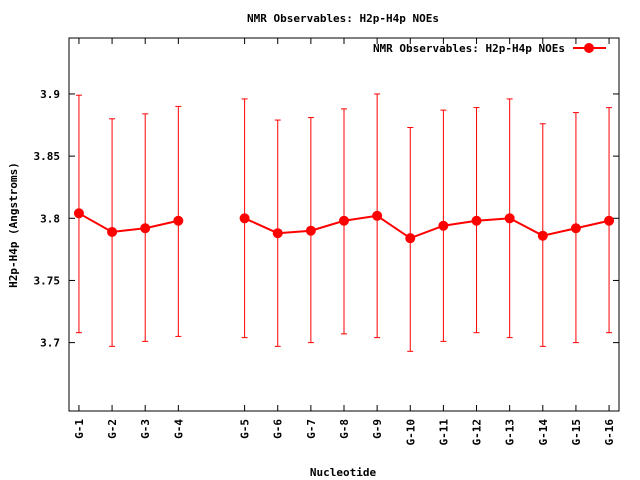  What do you see at coordinates (443, 432) in the screenshot?
I see `x-tick-label: G-11` at bounding box center [443, 432].